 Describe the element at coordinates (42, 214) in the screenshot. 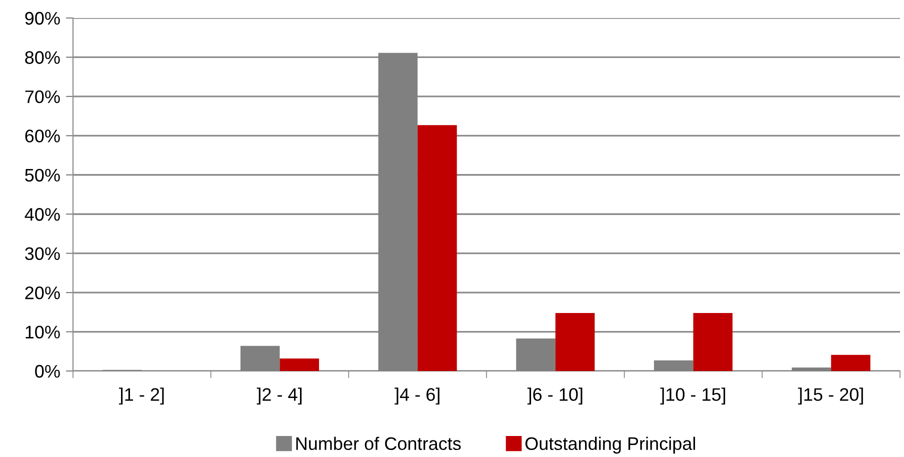

I see `y-tick-label: 40%` at that location.